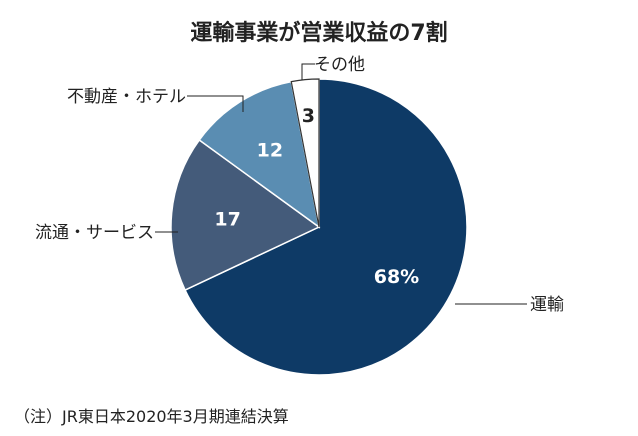 Image resolution: width=638 pixels, height=436 pixels. Describe the element at coordinates (396, 277) in the screenshot. I see `slice-1-value-label: 68%` at that location.